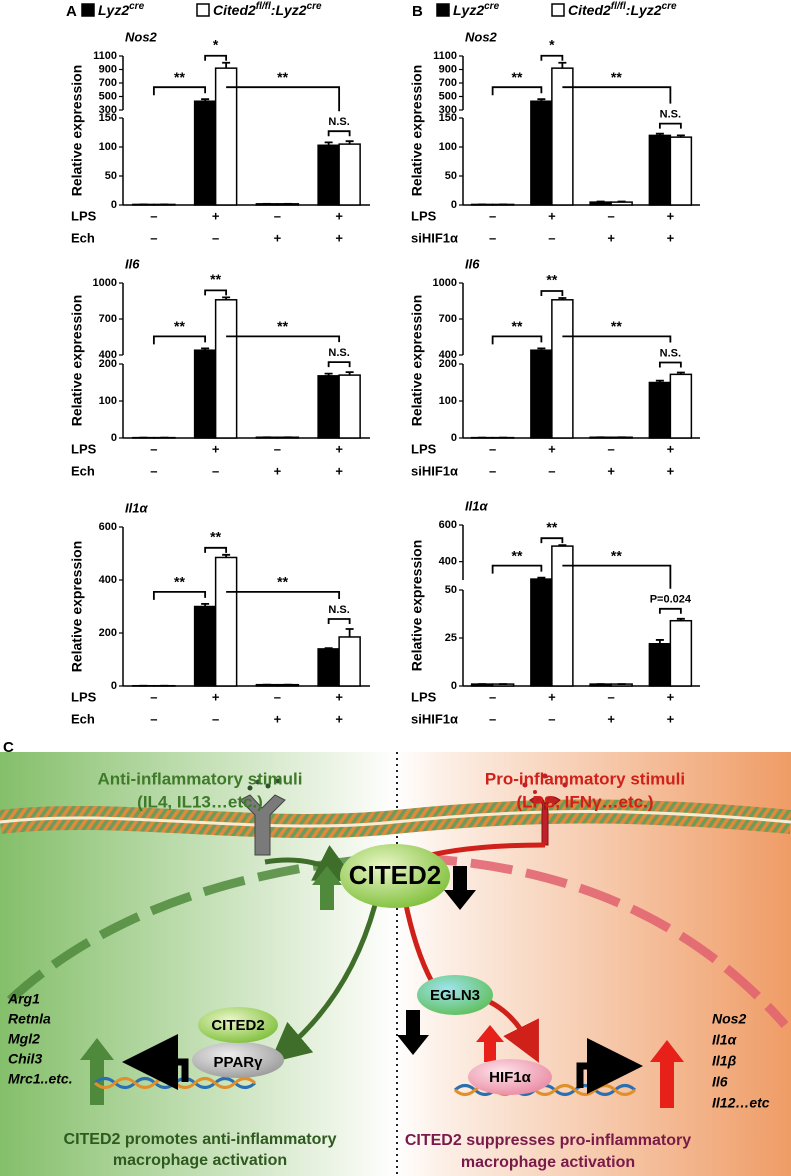  What do you see at coordinates (729, 1019) in the screenshot?
I see `gene-label: Nos2` at bounding box center [729, 1019].